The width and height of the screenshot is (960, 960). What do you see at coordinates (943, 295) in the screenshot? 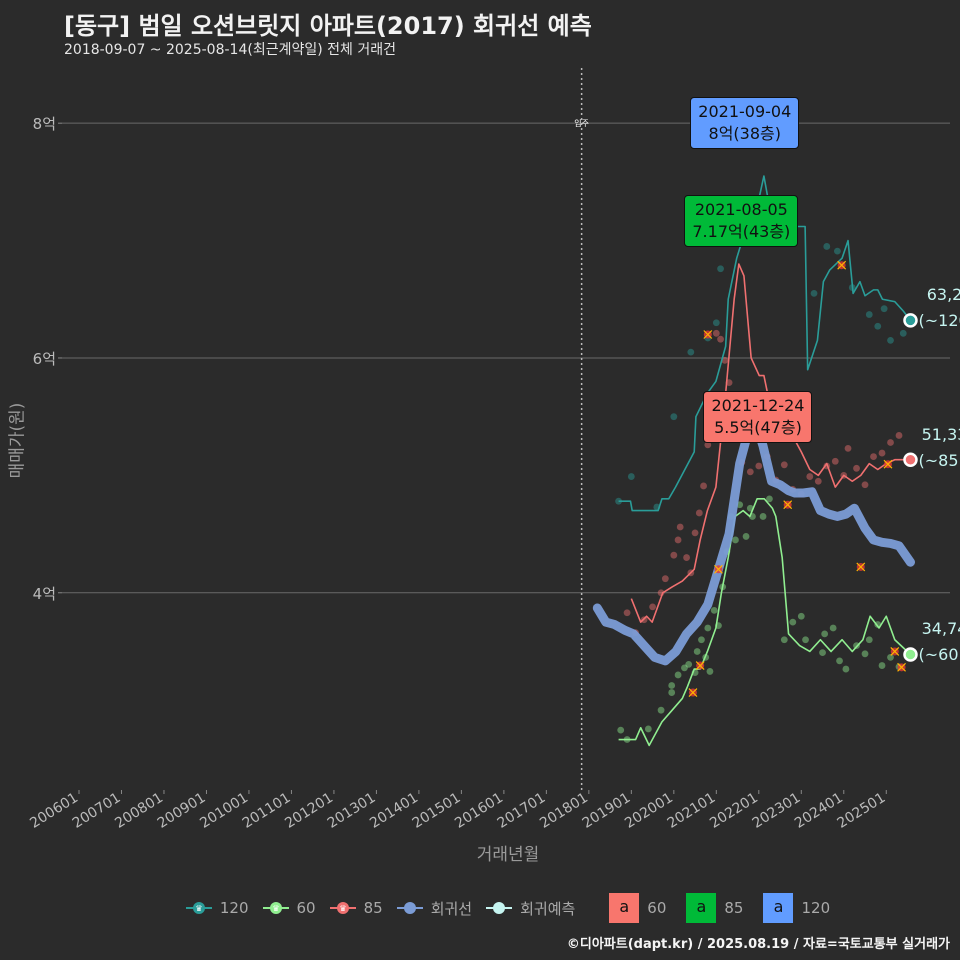
I see `end-label-value: 63,200` at bounding box center [943, 295].